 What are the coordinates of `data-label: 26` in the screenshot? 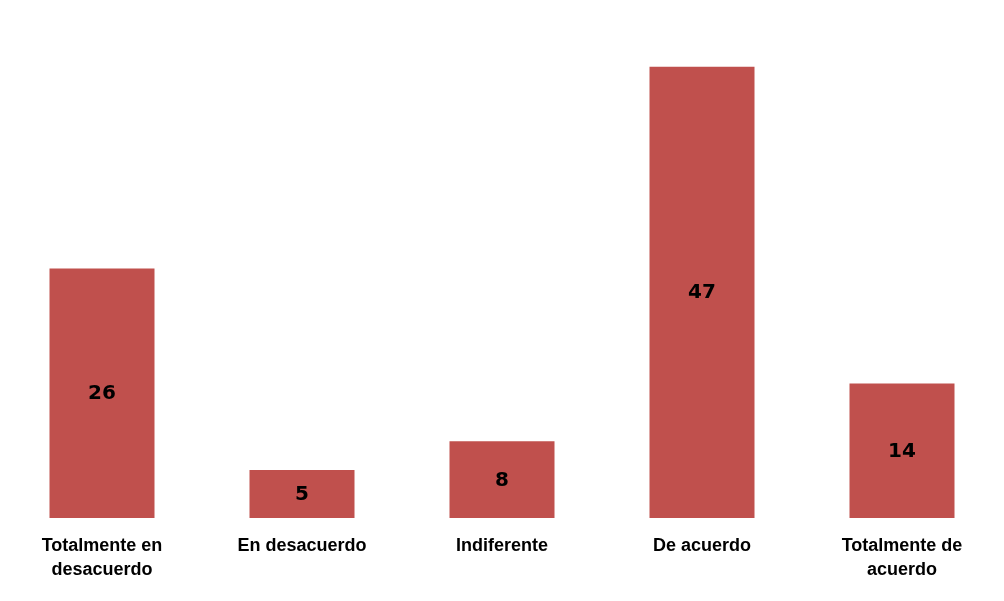 It's located at (102, 392).